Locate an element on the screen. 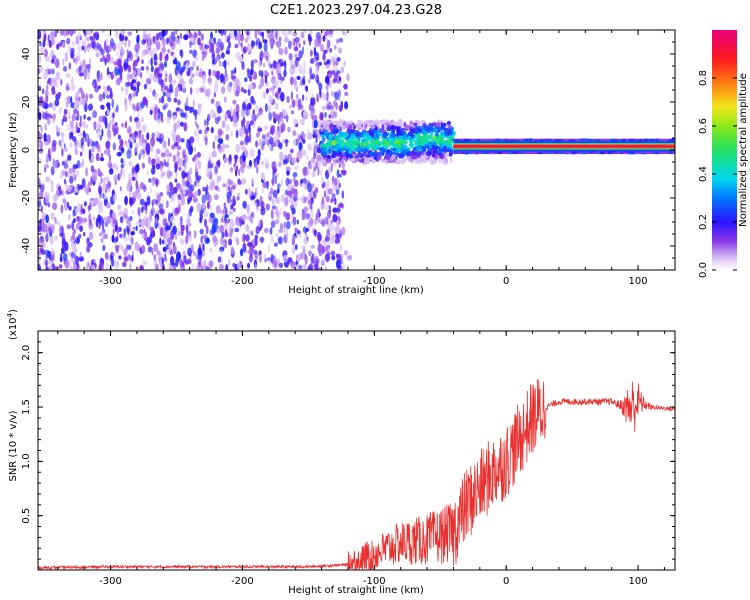  x-tick-label: 0 is located at coordinates (506, 581).